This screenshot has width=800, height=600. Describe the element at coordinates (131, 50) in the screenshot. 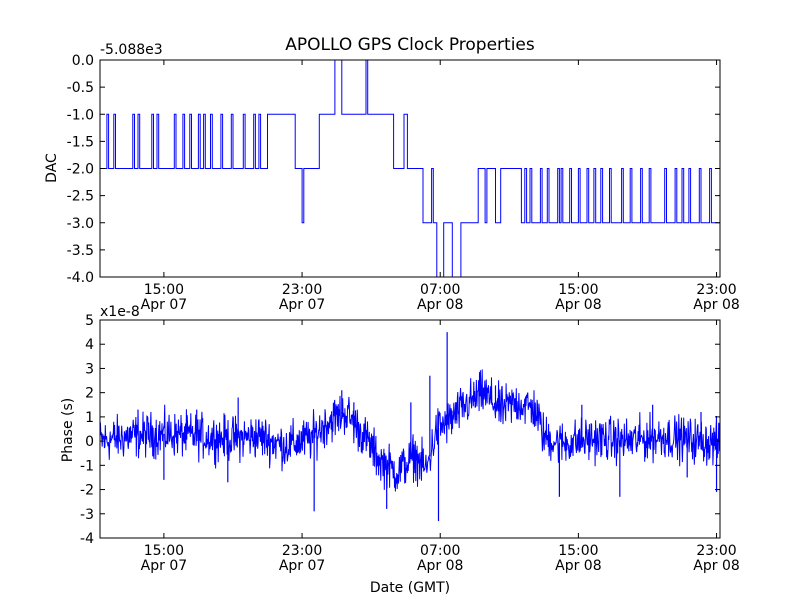

I see `dac-offset-label: -5.088e3` at that location.